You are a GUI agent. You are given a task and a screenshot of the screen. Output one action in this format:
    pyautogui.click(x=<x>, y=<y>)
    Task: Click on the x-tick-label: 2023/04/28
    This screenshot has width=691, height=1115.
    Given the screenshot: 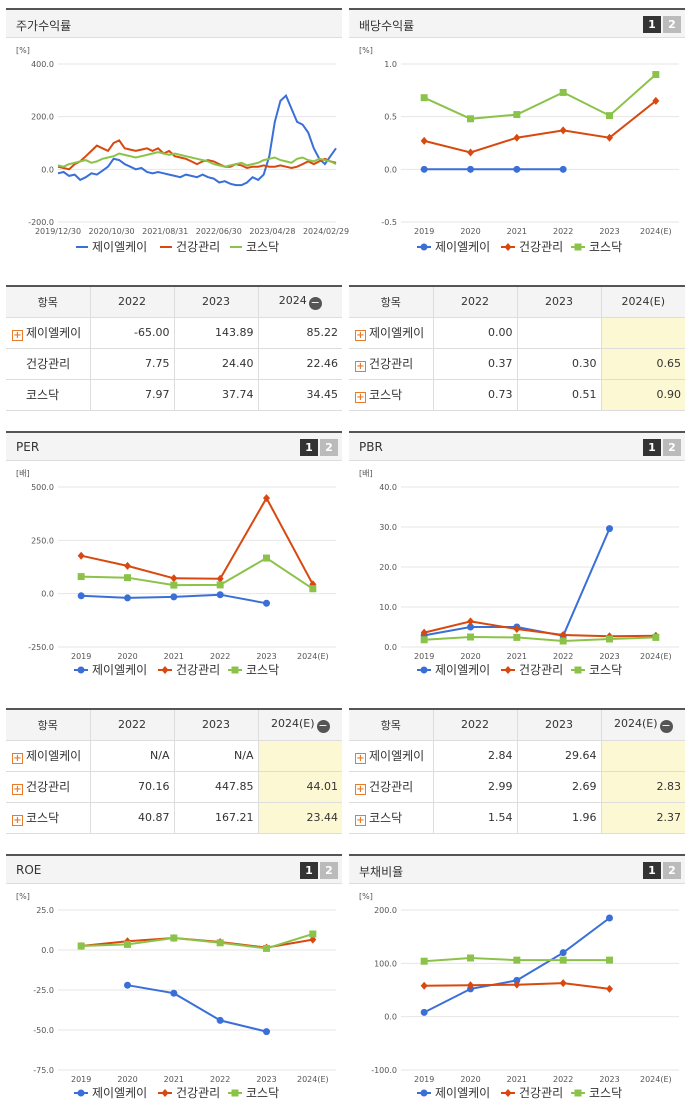 What is the action you would take?
    pyautogui.click(x=272, y=231)
    